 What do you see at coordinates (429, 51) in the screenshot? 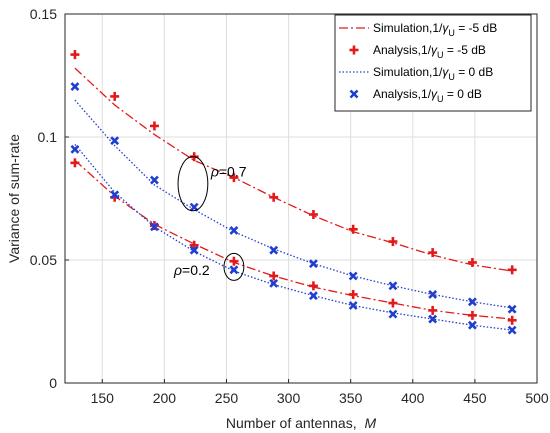
I see `legend-label: Analysis,1/γU = -5 dB` at bounding box center [429, 51].